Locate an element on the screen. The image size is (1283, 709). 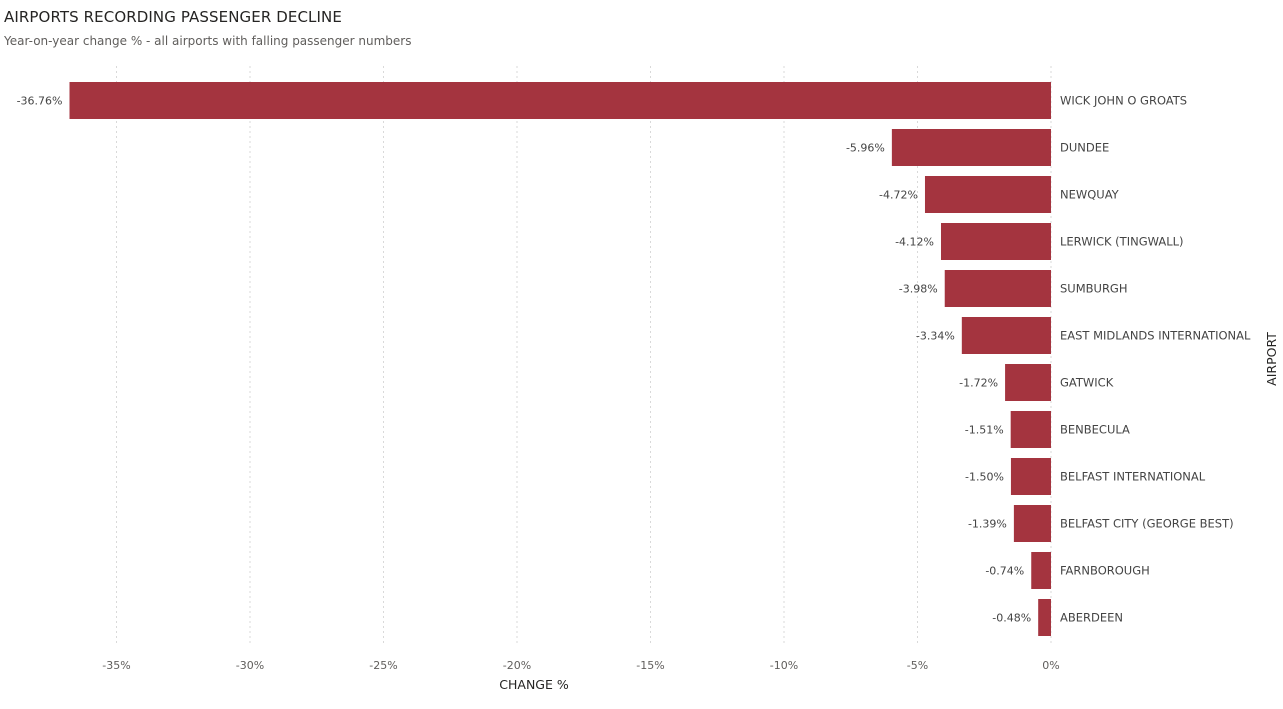
data-label: -1.39% is located at coordinates (987, 524).